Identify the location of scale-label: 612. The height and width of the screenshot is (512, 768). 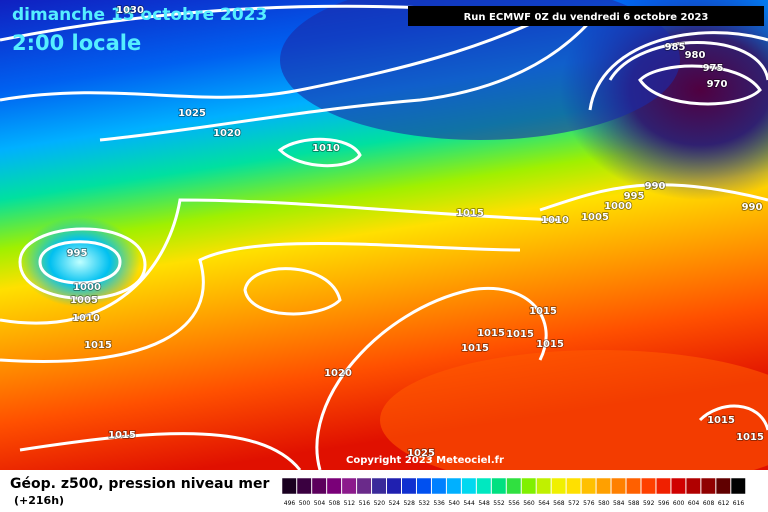
(724, 503).